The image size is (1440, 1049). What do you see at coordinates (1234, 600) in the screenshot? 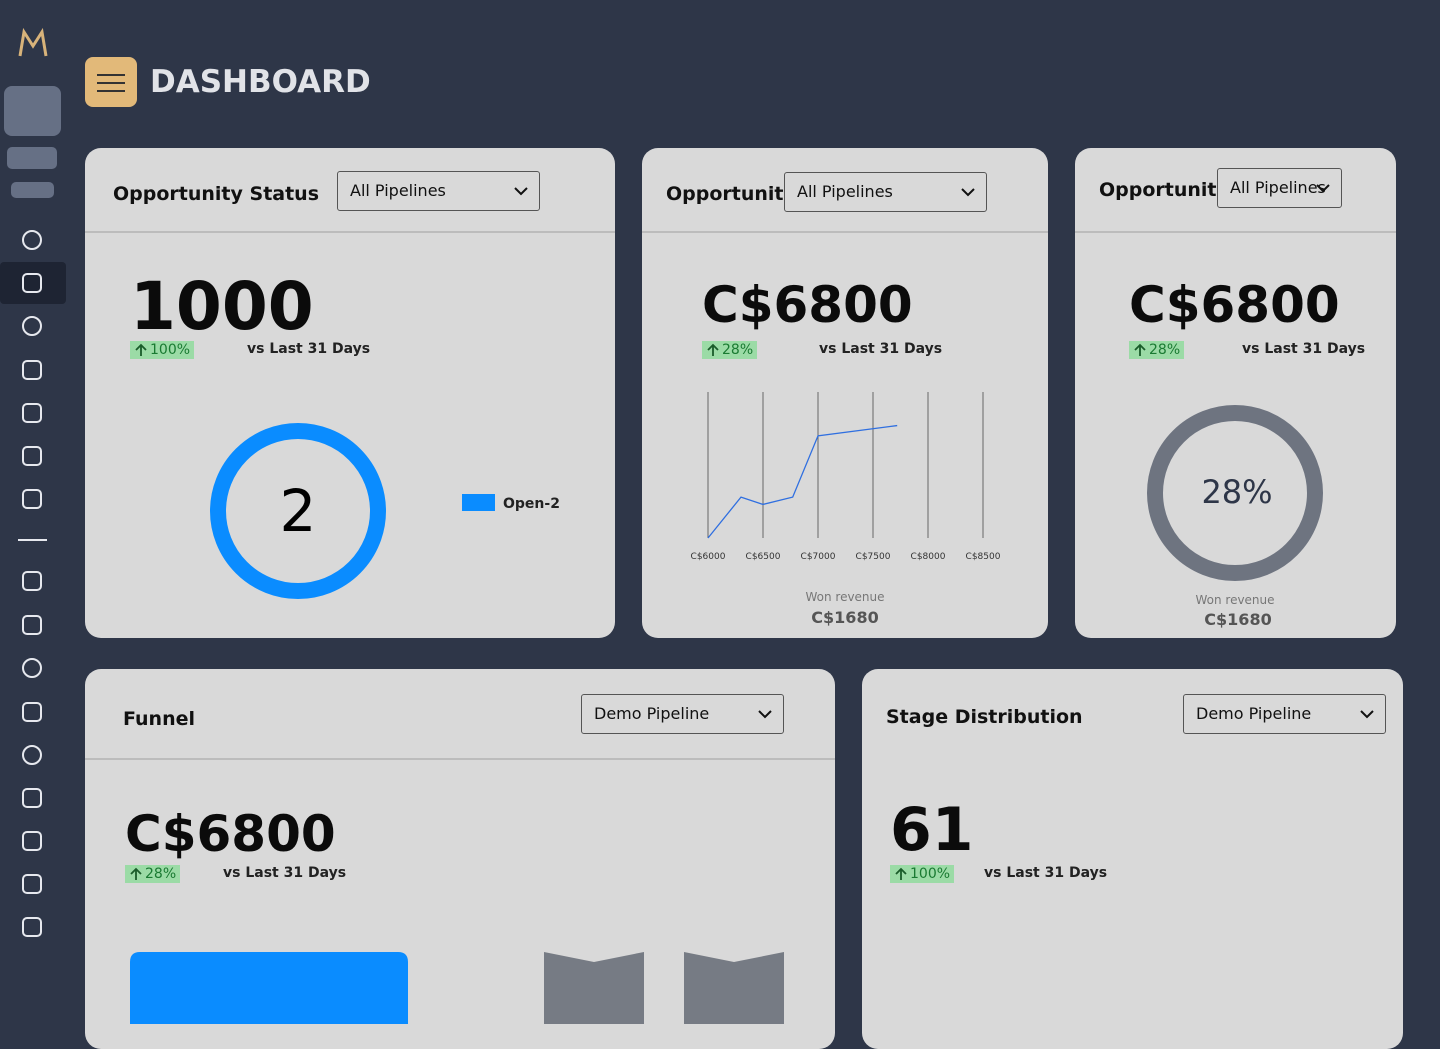
I see `gauge-caption: Won revenue` at bounding box center [1234, 600].